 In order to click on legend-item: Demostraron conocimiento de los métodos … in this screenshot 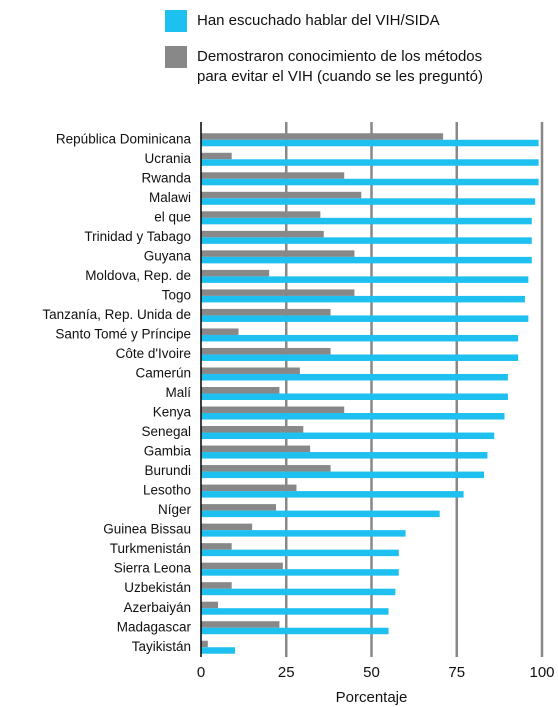, I will do `click(361, 68)`.